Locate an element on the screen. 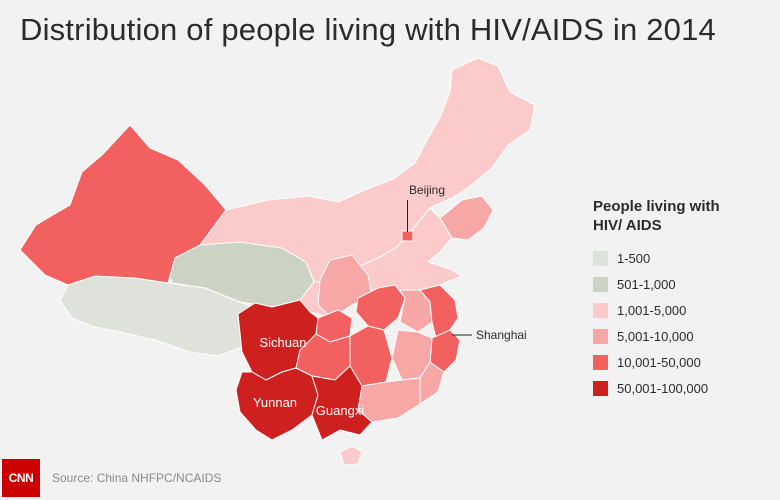 This screenshot has height=500, width=780. legend-title: People living with HIV/ AIDS is located at coordinates (683, 216).